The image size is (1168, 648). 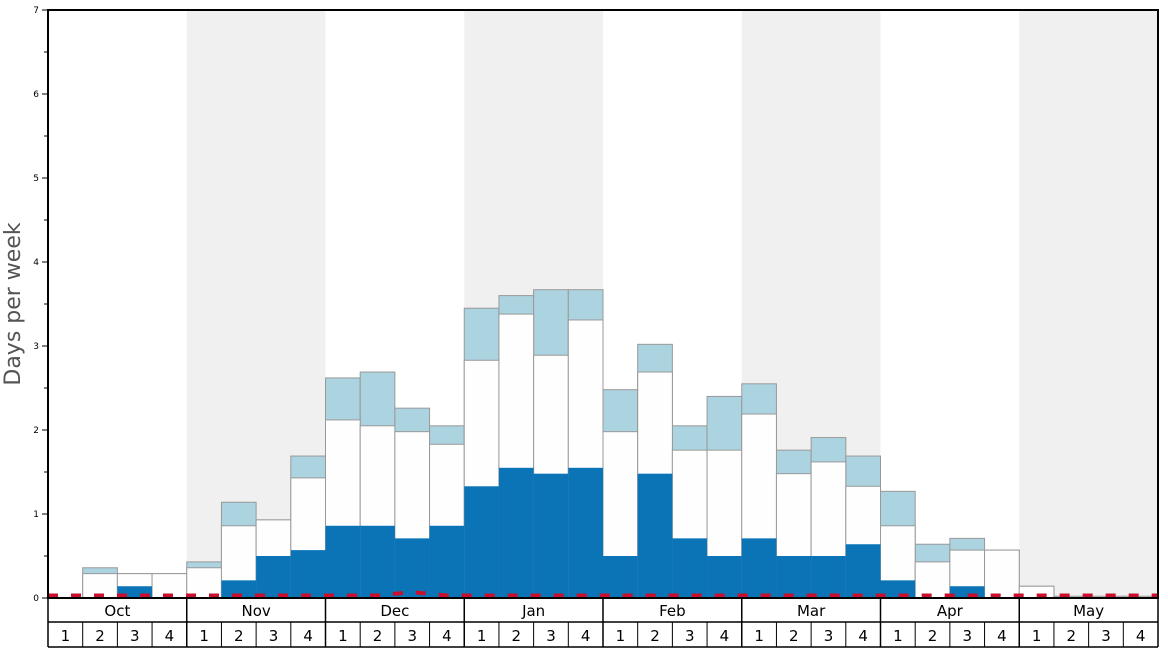 I want to click on month-label-nov: Nov, so click(x=255, y=611).